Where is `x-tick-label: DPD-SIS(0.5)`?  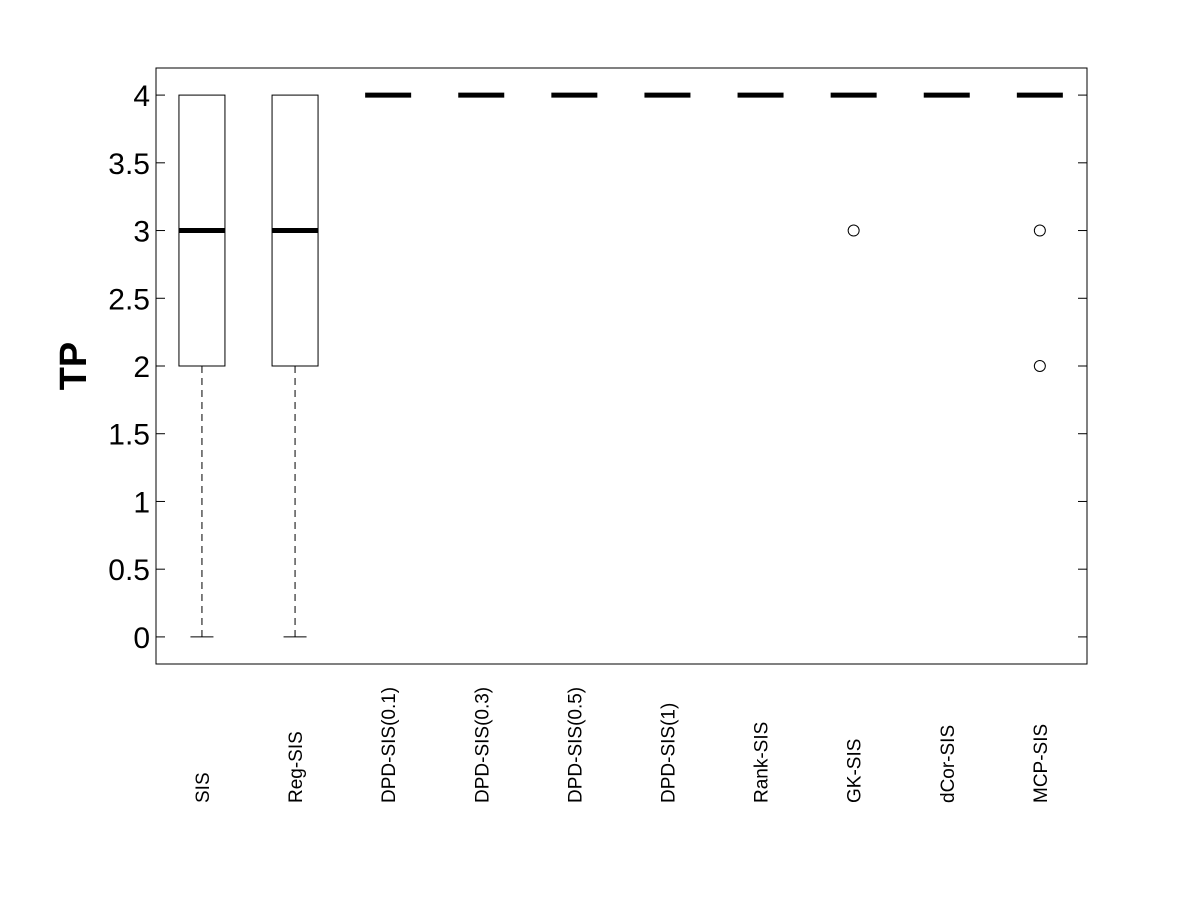
x-tick-label: DPD-SIS(0.5) is located at coordinates (575, 745).